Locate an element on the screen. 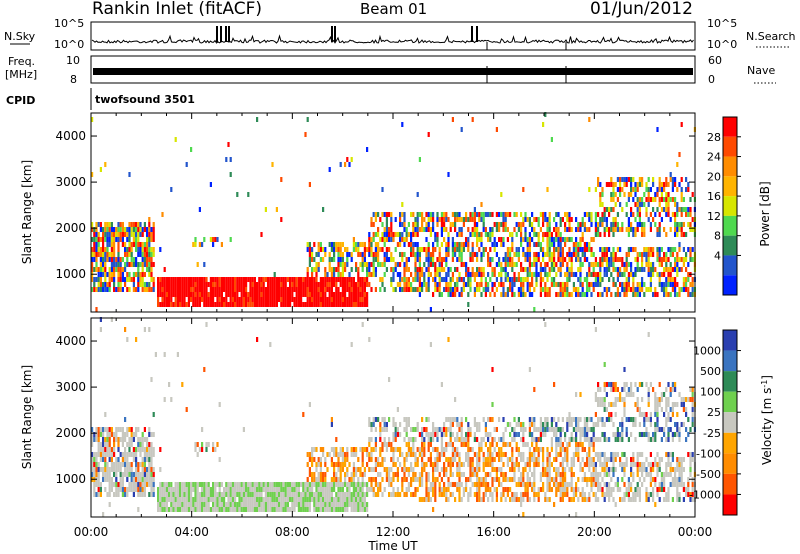 The width and height of the screenshot is (800, 554). velocity-colorbar: 1000 500 100 25 -25 -100 -500 -1000 is located at coordinates (715, 422).